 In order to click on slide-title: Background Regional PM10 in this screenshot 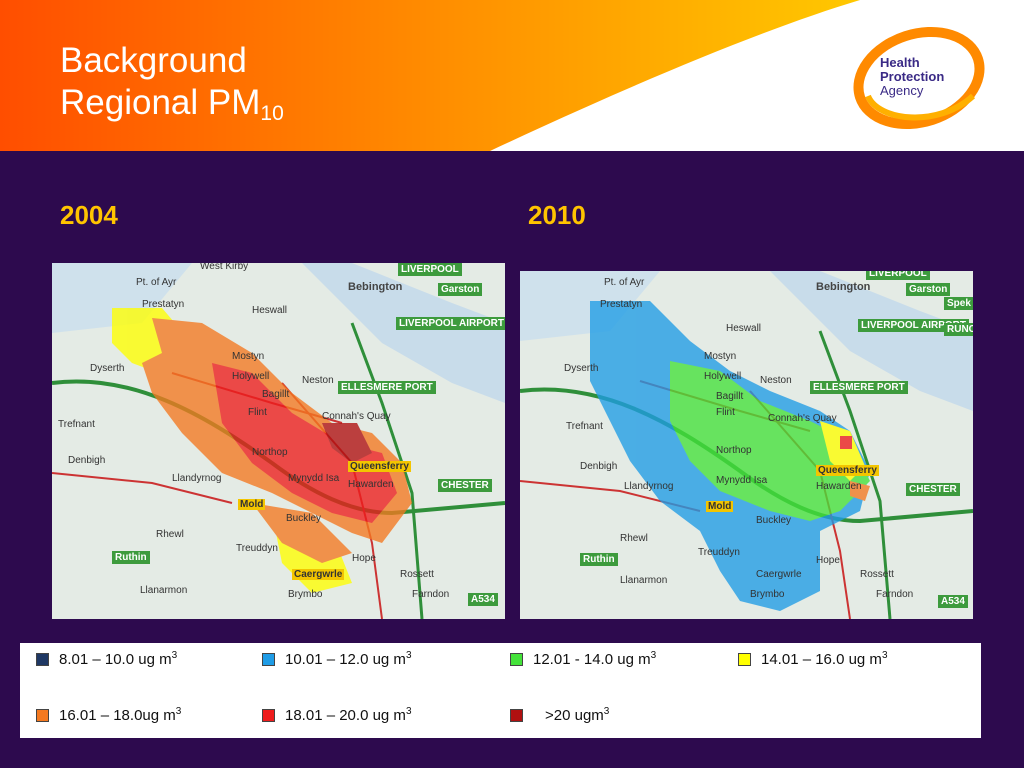, I will do `click(172, 82)`.